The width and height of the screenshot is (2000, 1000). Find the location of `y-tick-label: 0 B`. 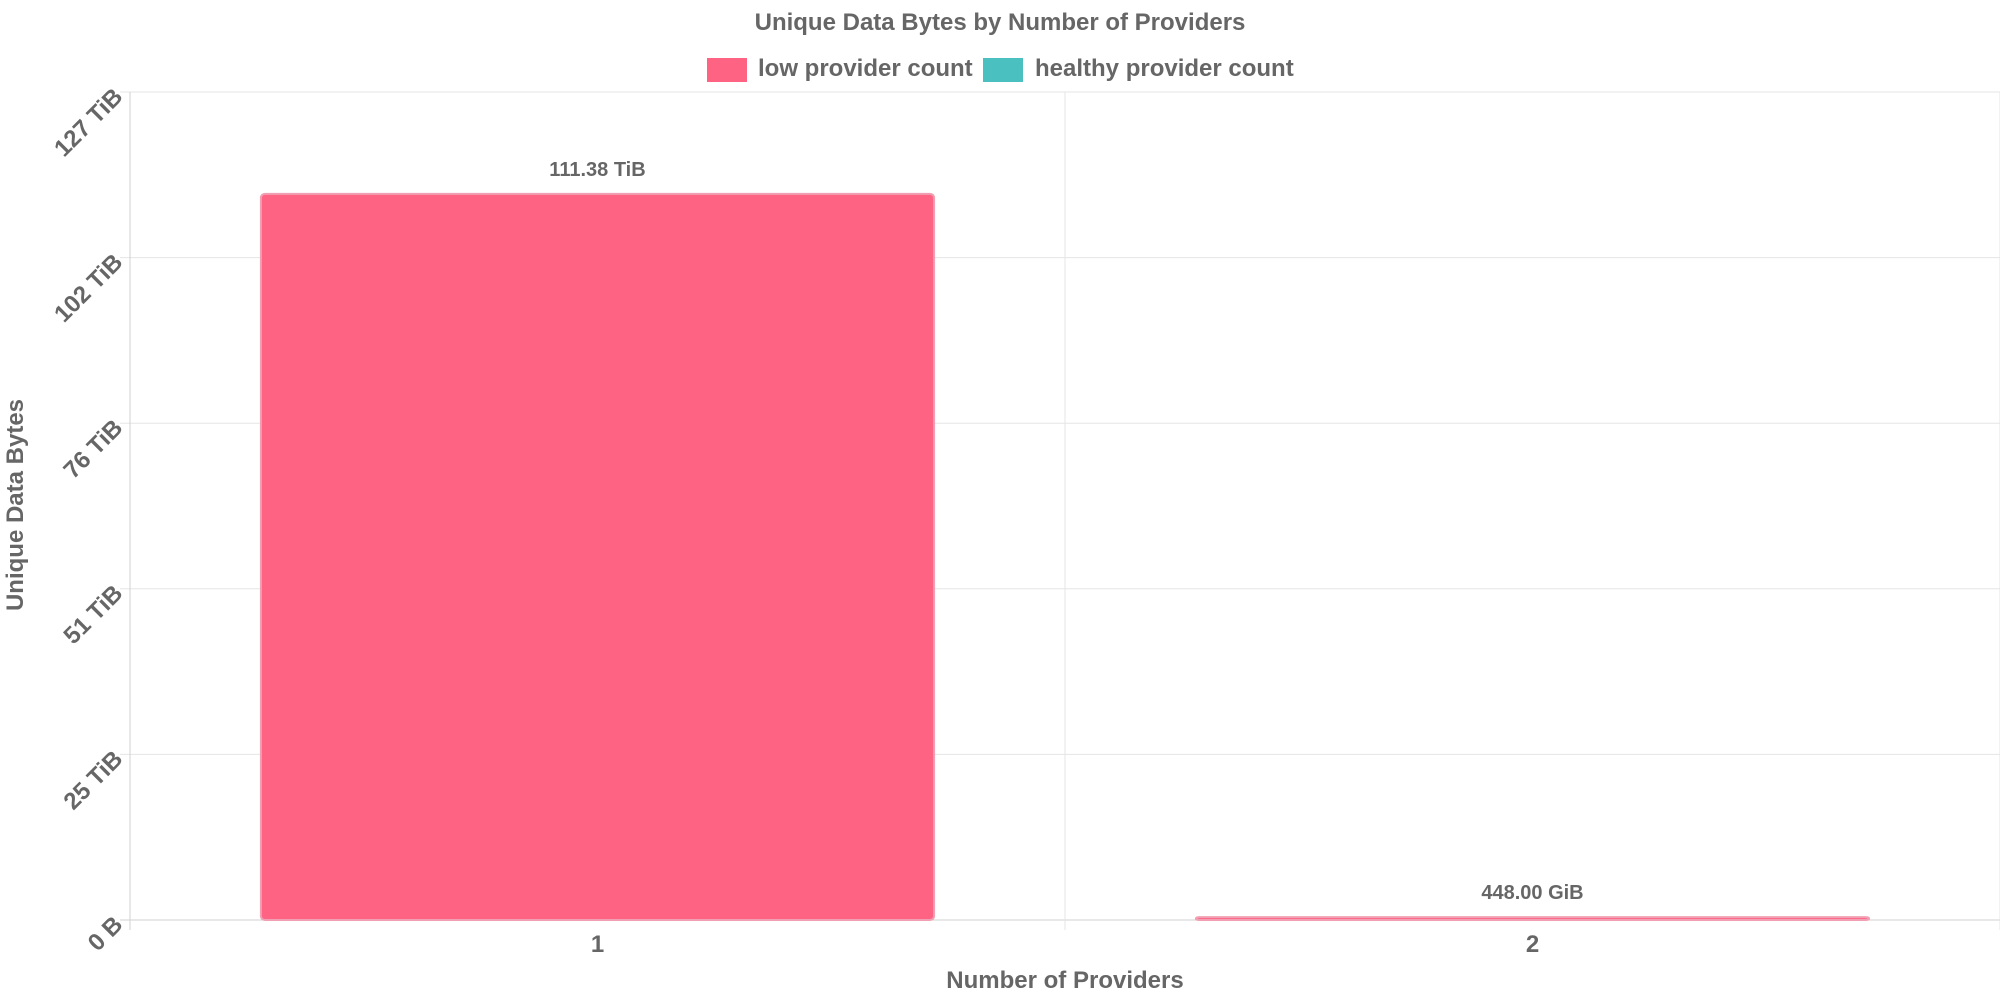

y-tick-label: 0 B is located at coordinates (106, 934).